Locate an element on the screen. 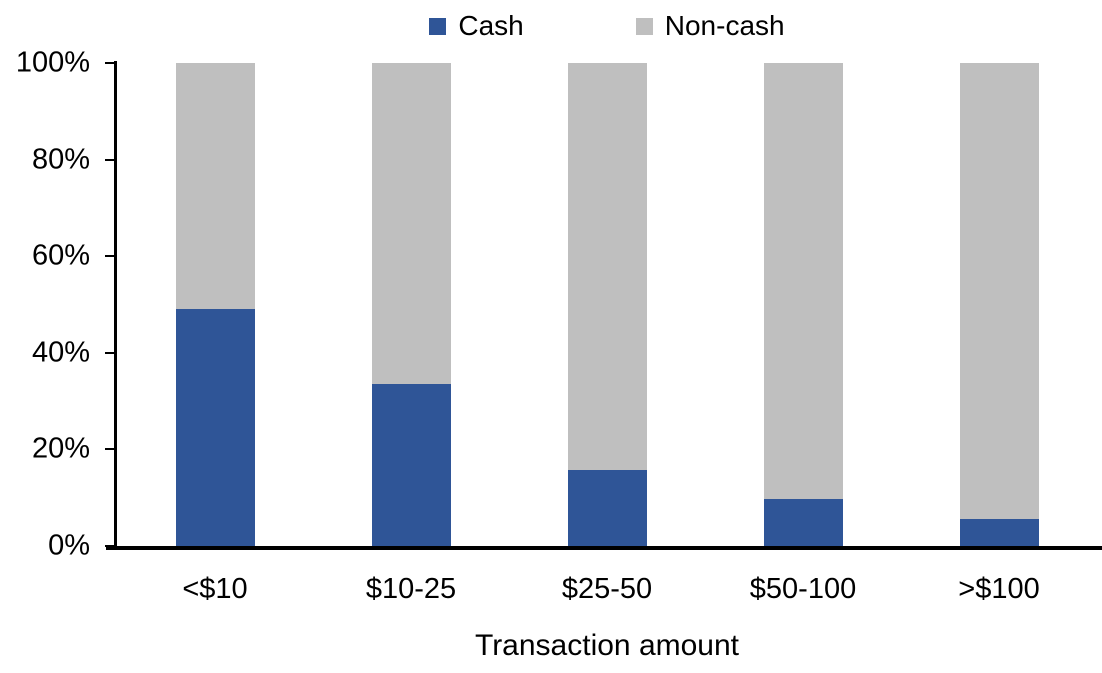 This screenshot has height=673, width=1102. cash-swatch-icon is located at coordinates (438, 26).